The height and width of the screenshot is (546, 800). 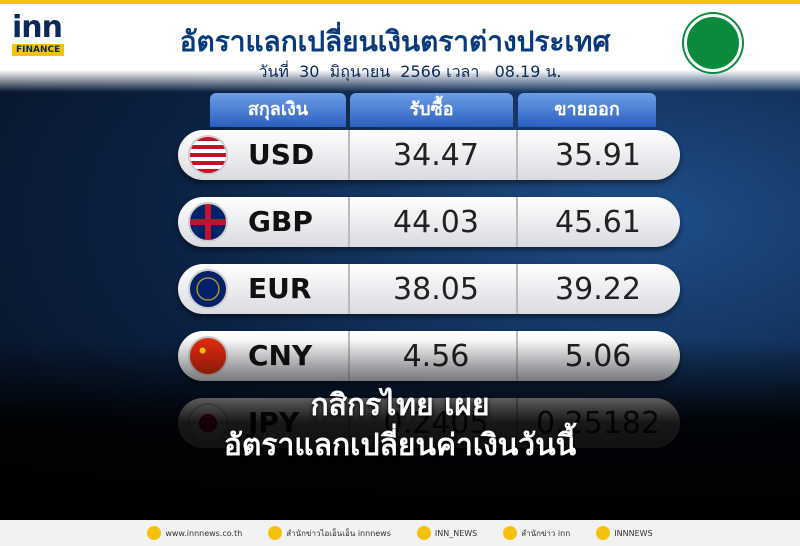 What do you see at coordinates (546, 533) in the screenshot?
I see `footer-text: สำนักข่าว inn` at bounding box center [546, 533].